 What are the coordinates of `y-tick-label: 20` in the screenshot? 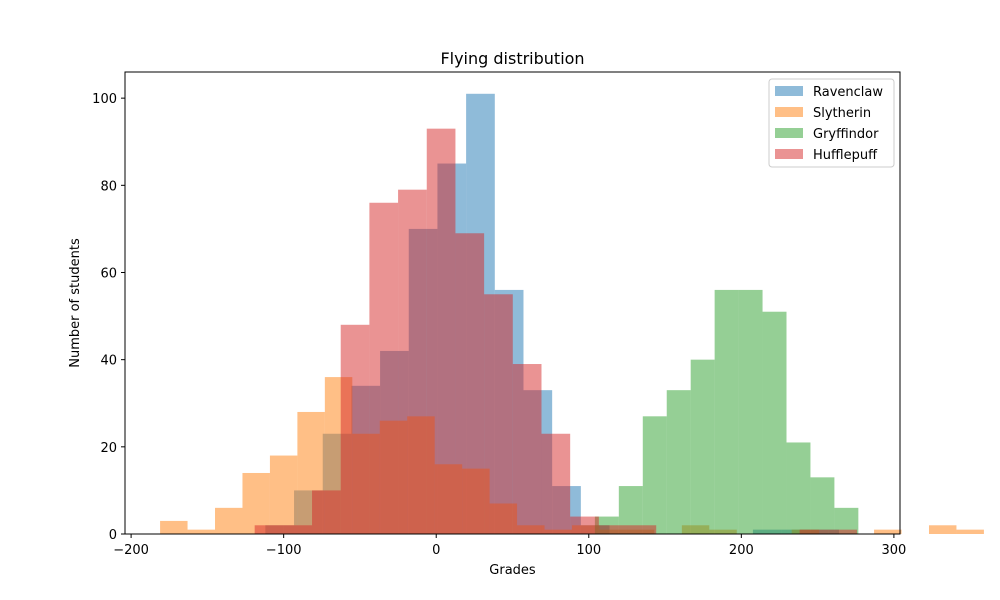 It's located at (108, 448).